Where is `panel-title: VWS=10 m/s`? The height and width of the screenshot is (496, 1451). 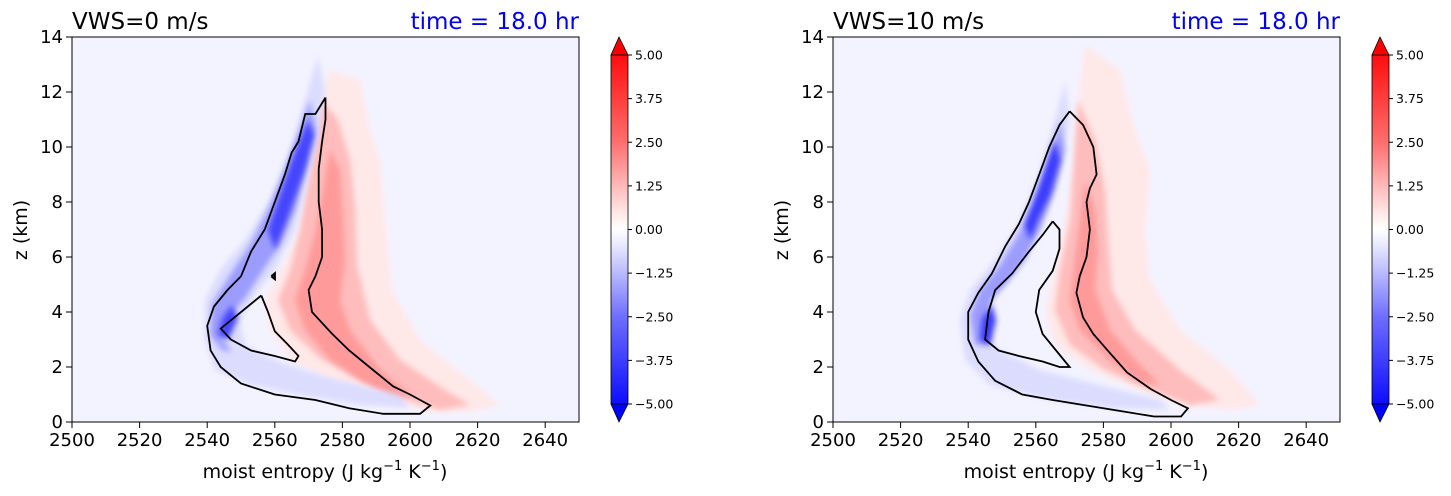 panel-title: VWS=10 m/s is located at coordinates (908, 22).